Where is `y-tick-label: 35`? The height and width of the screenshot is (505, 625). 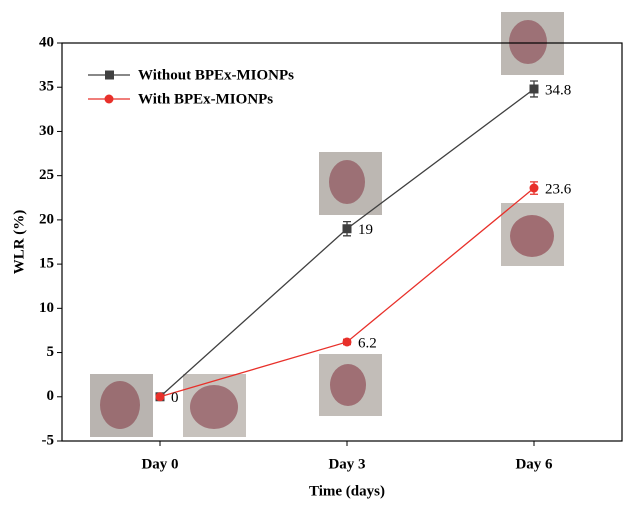
y-tick-label: 35 is located at coordinates (46, 87).